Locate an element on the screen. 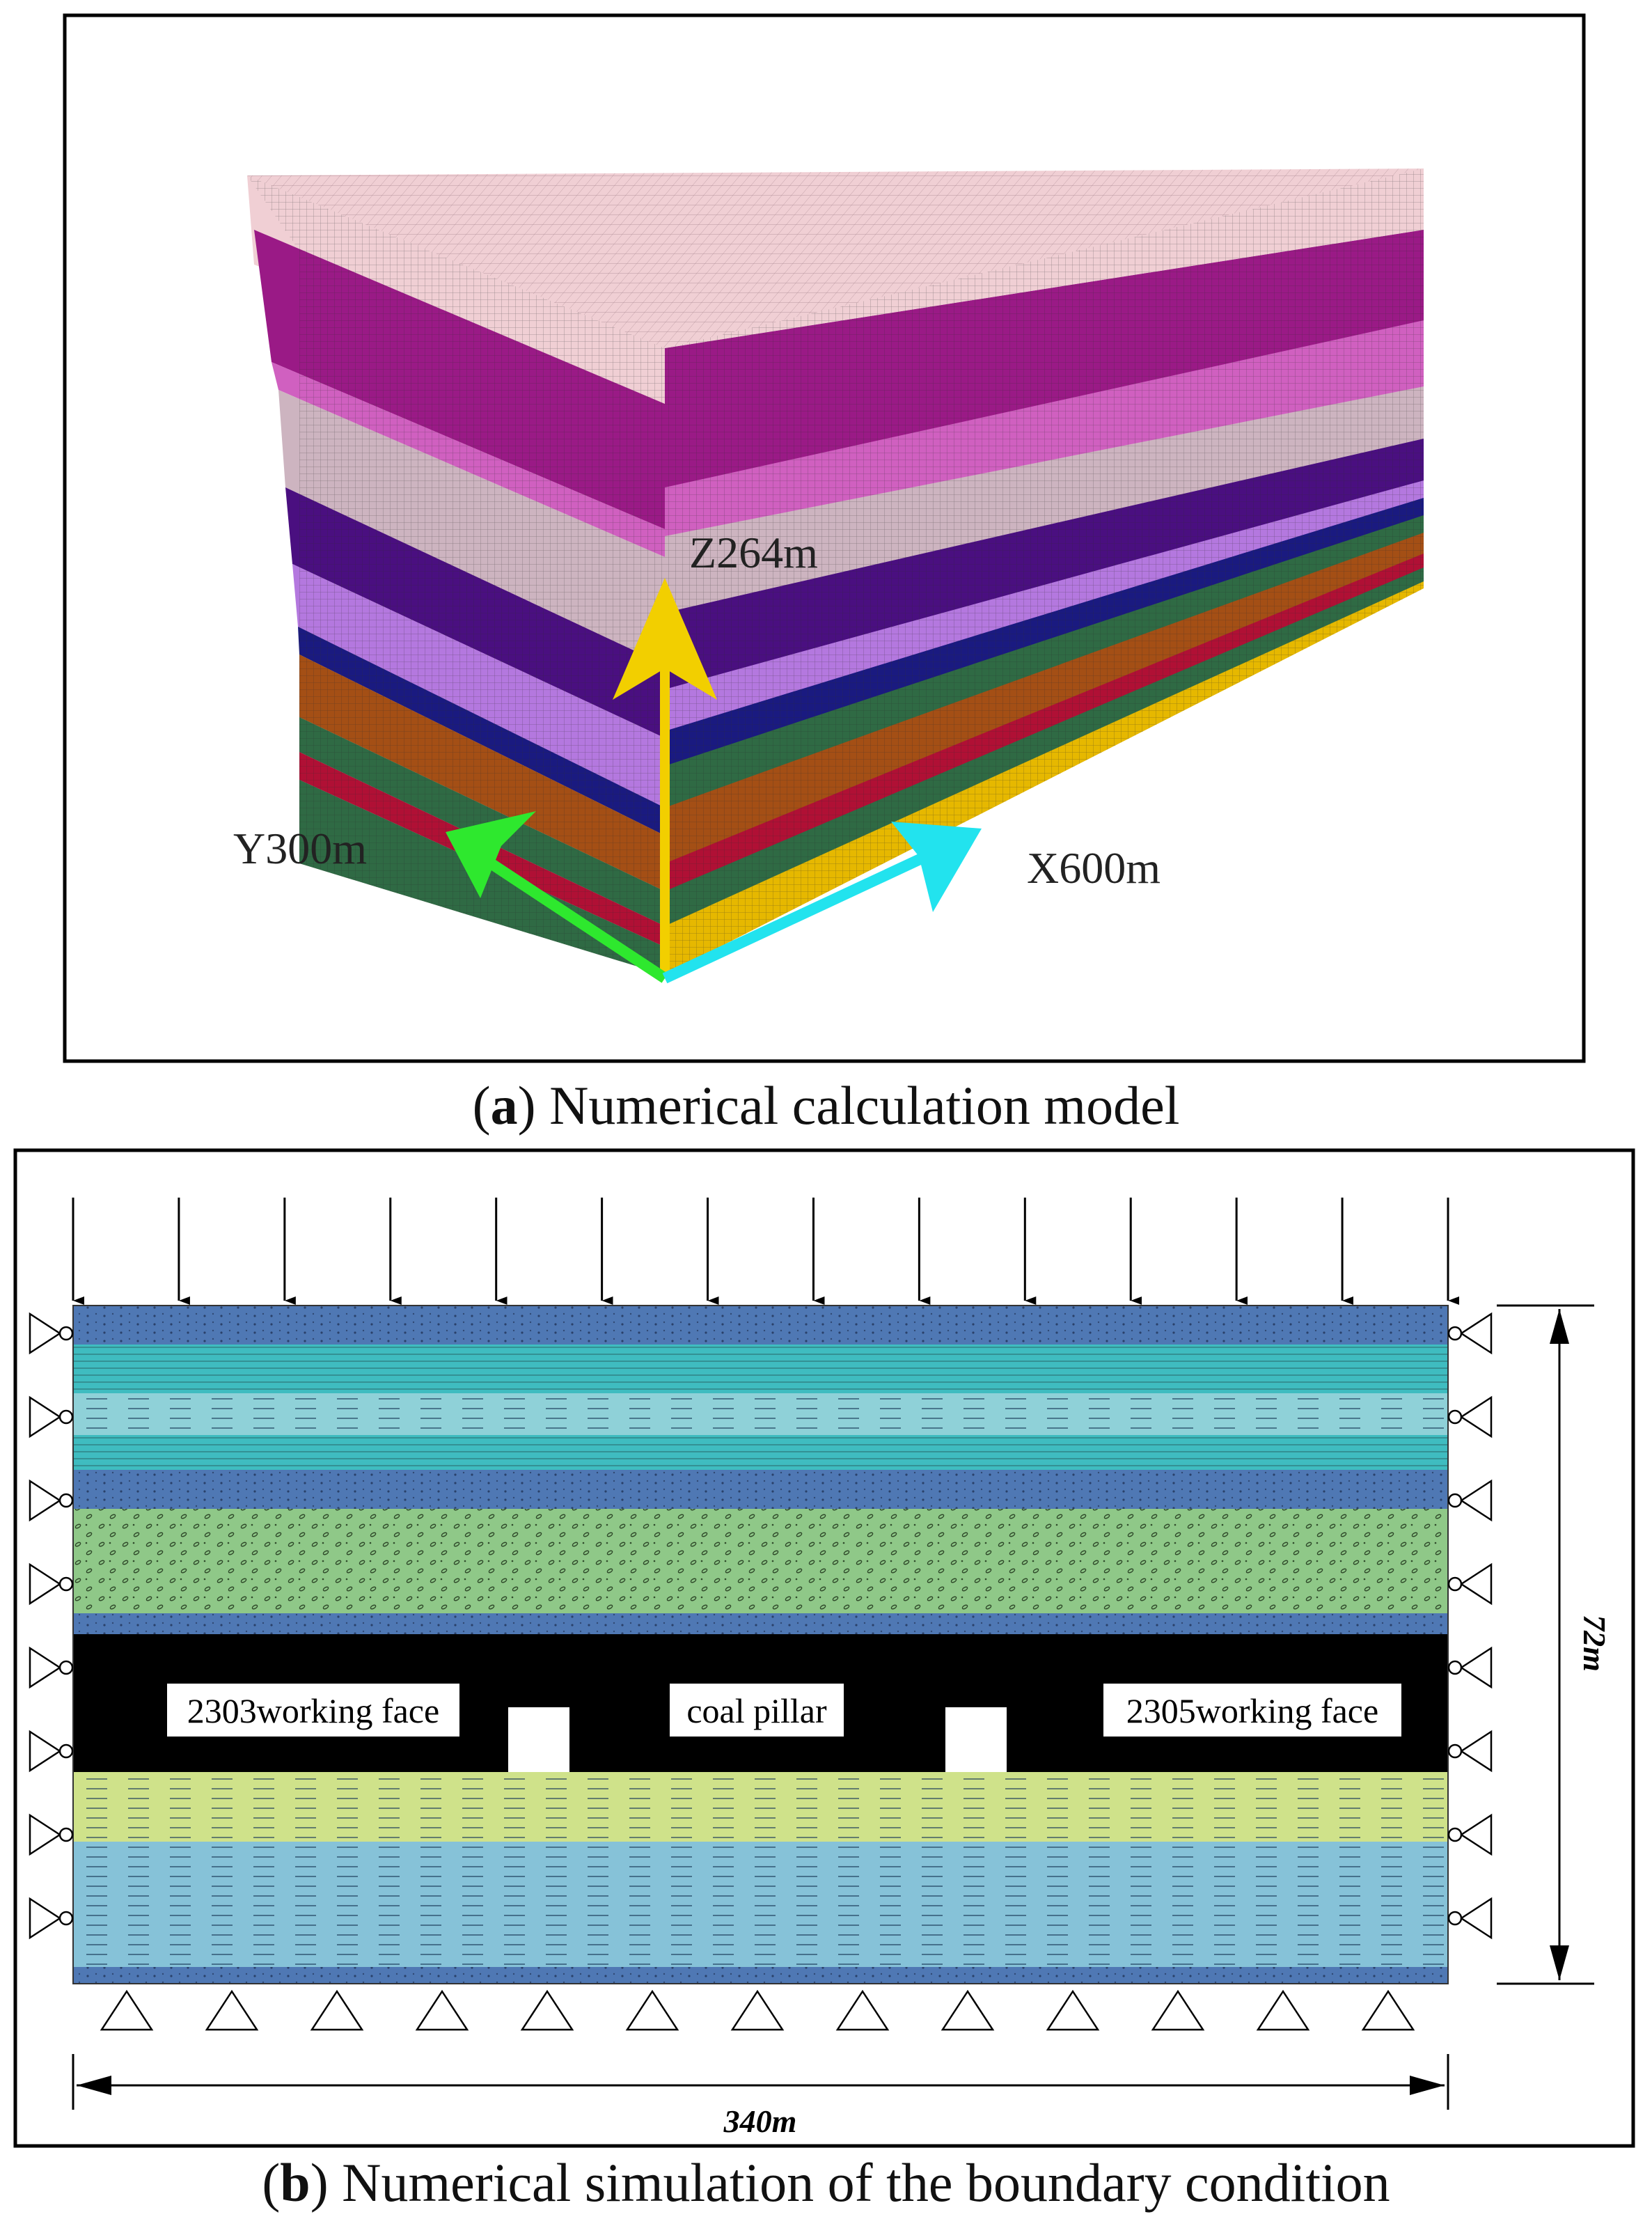 This screenshot has height=2226, width=1652. axis-x-arrow is located at coordinates (822, 903).